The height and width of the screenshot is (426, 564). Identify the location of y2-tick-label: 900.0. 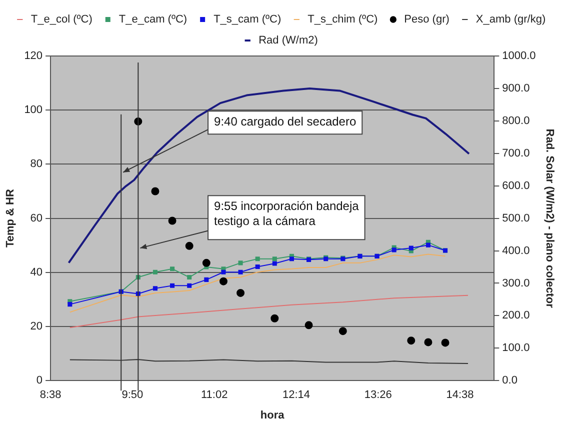
(516, 88).